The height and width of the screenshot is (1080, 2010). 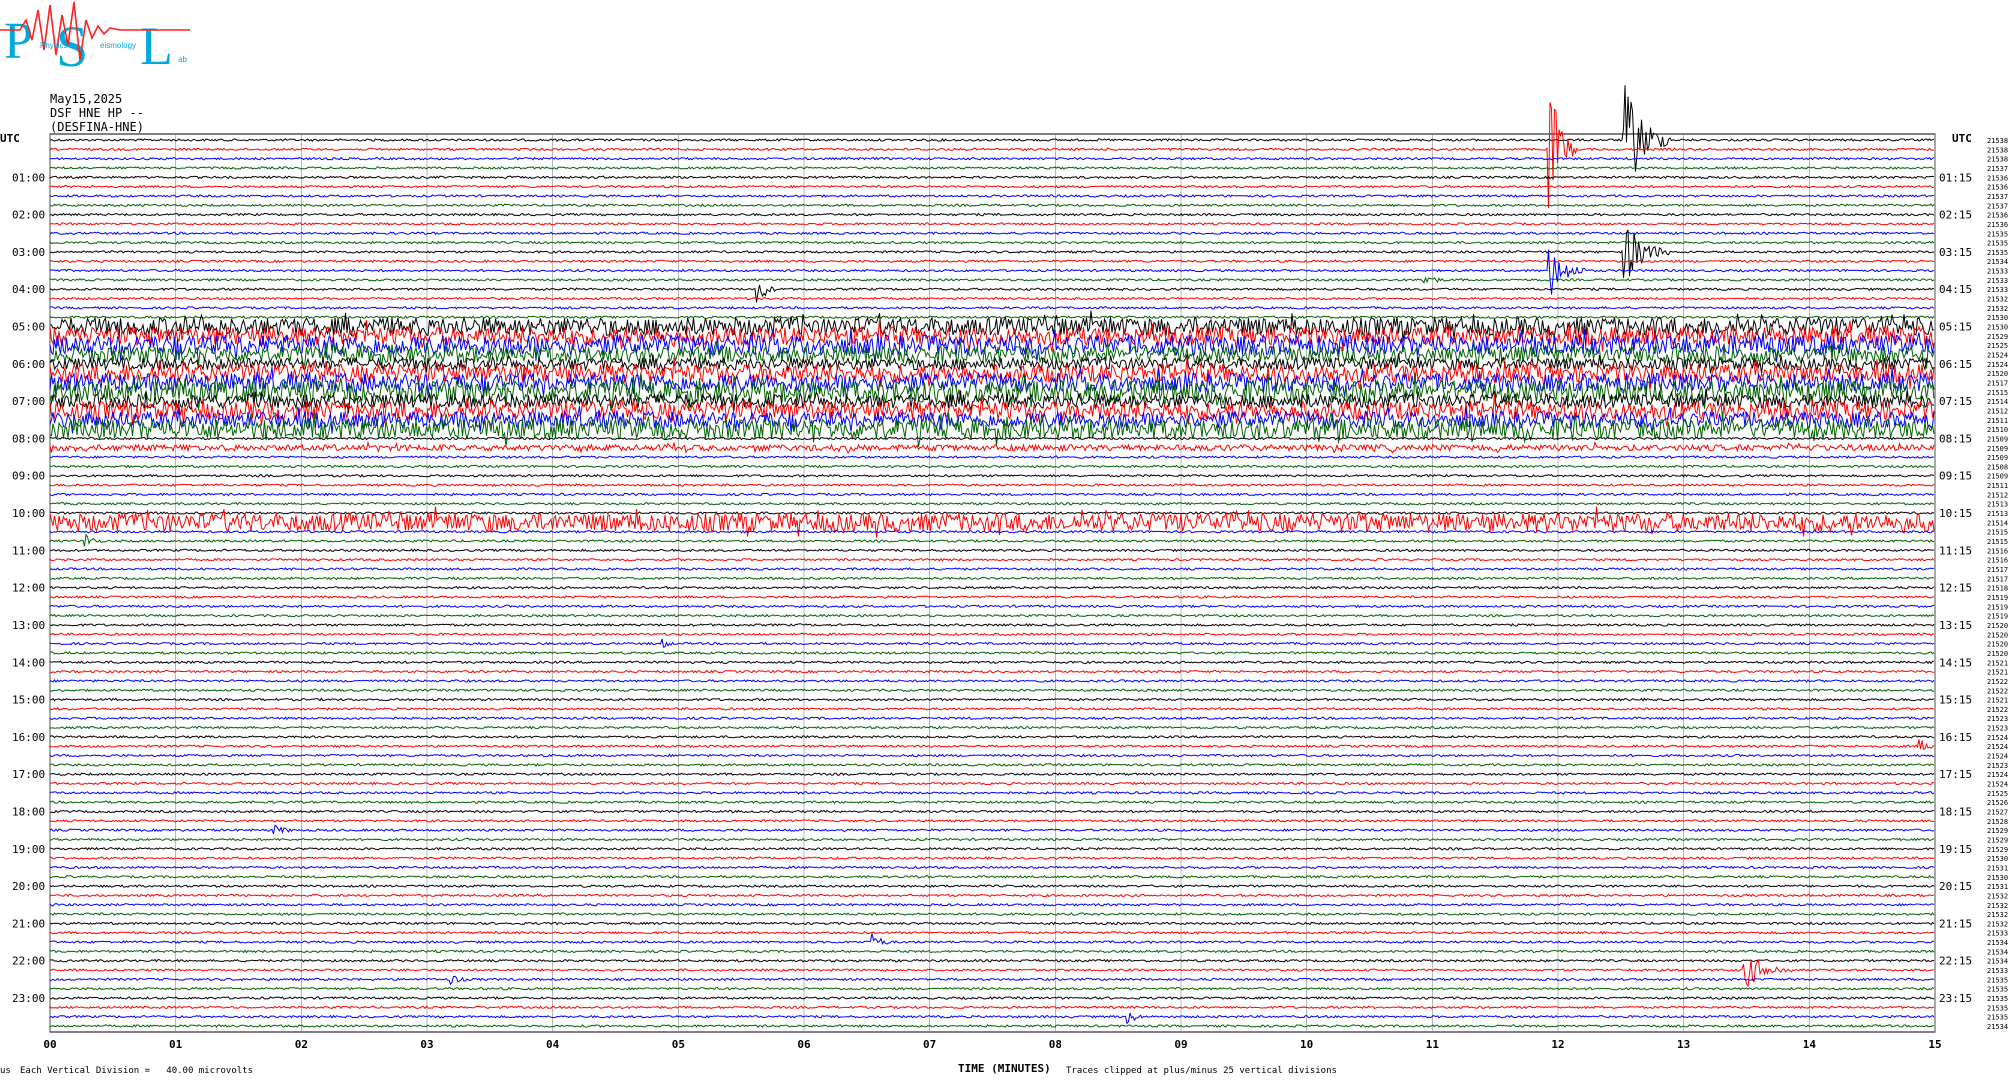 What do you see at coordinates (28, 625) in the screenshot?
I see `left-hour-label: 13:00` at bounding box center [28, 625].